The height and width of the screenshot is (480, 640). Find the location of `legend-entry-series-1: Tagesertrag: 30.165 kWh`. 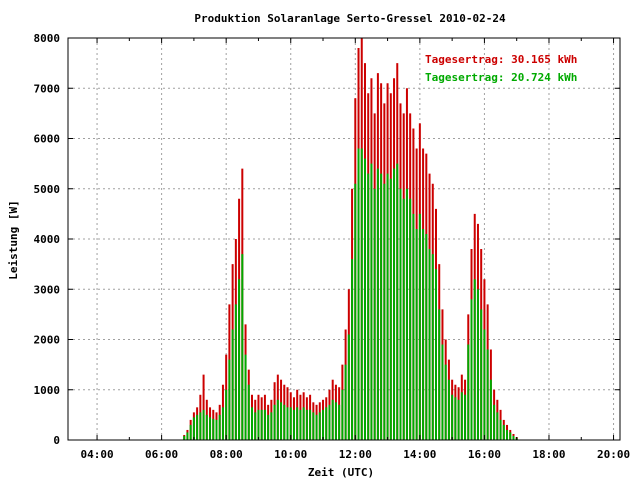

legend-entry-series-1: Tagesertrag: 30.165 kWh is located at coordinates (501, 59).